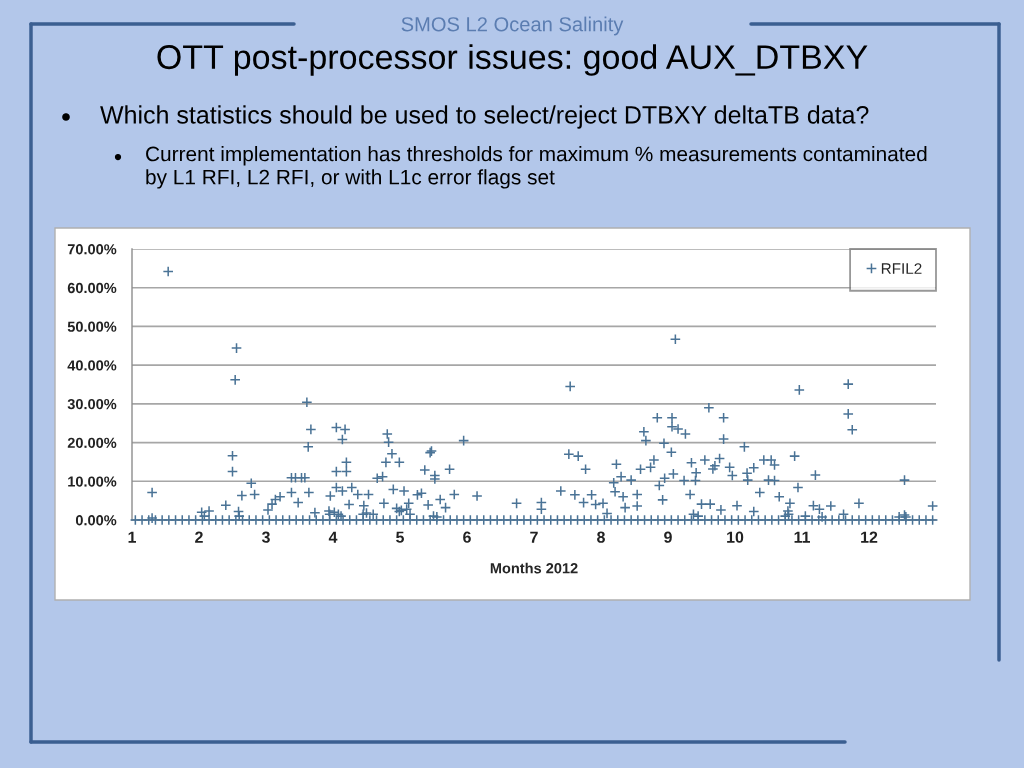  What do you see at coordinates (668, 537) in the screenshot?
I see `x-tick-label: 9` at bounding box center [668, 537].